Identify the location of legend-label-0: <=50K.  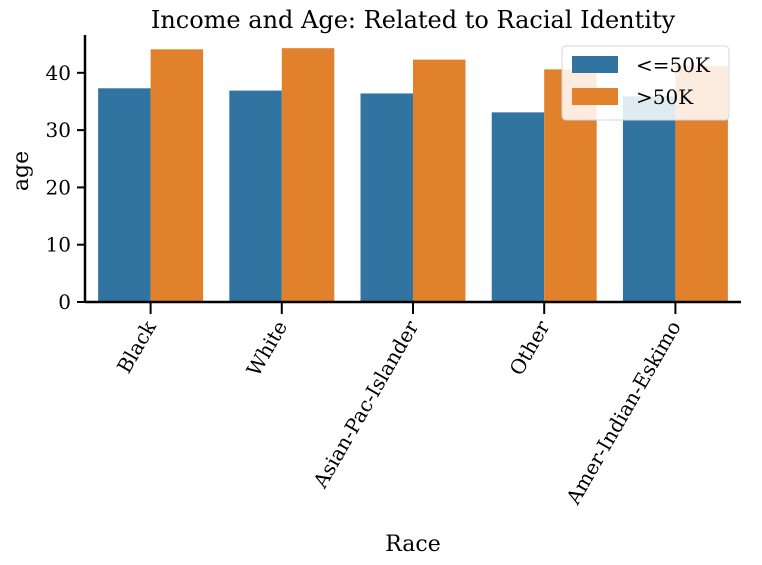
(673, 65).